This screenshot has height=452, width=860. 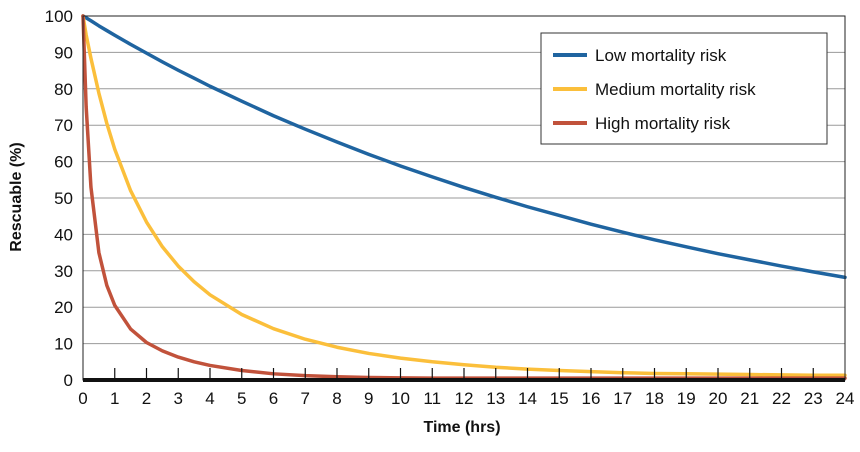 I want to click on y-tick-label-10: 10, so click(x=63, y=344).